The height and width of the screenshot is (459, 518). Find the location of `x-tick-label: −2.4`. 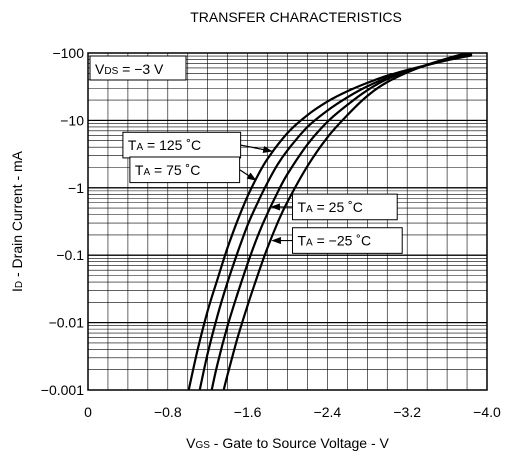

x-tick-label: −2.4 is located at coordinates (328, 412).